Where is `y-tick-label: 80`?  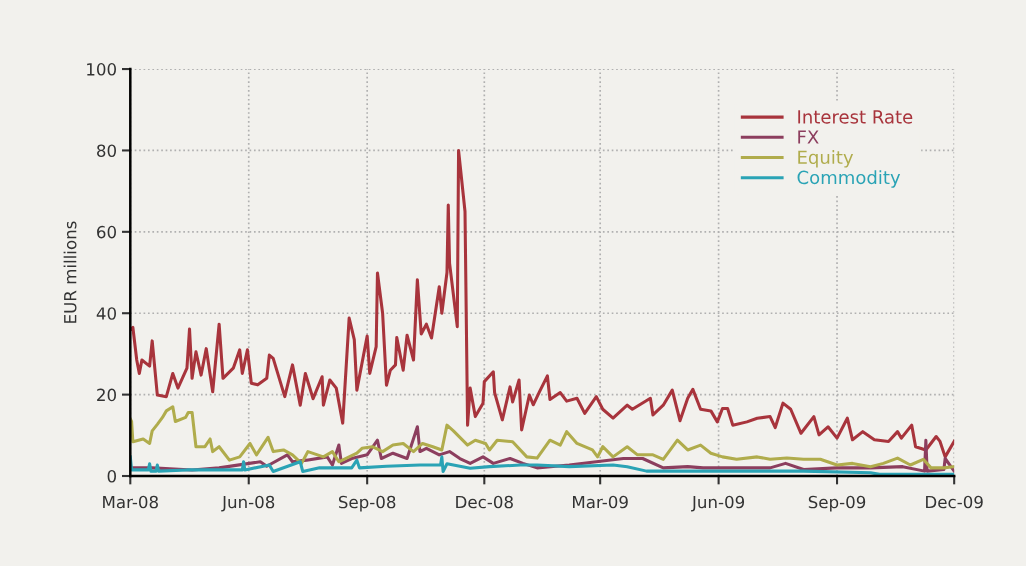
y-tick-label: 80 is located at coordinates (106, 151).